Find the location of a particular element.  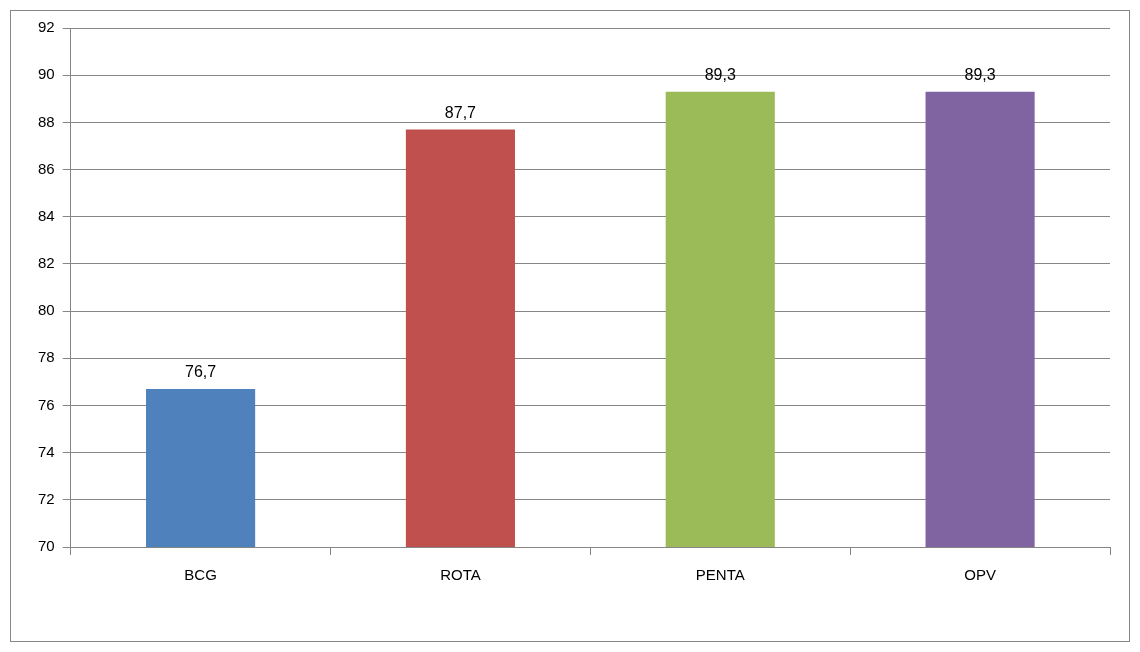

y-tick-label: 88 is located at coordinates (46, 121).